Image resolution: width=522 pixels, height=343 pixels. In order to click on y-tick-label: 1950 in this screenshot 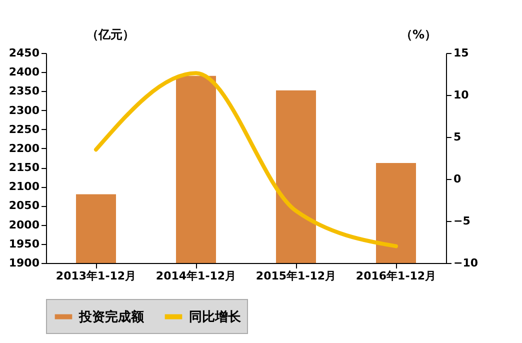, I will do `click(24, 243)`.